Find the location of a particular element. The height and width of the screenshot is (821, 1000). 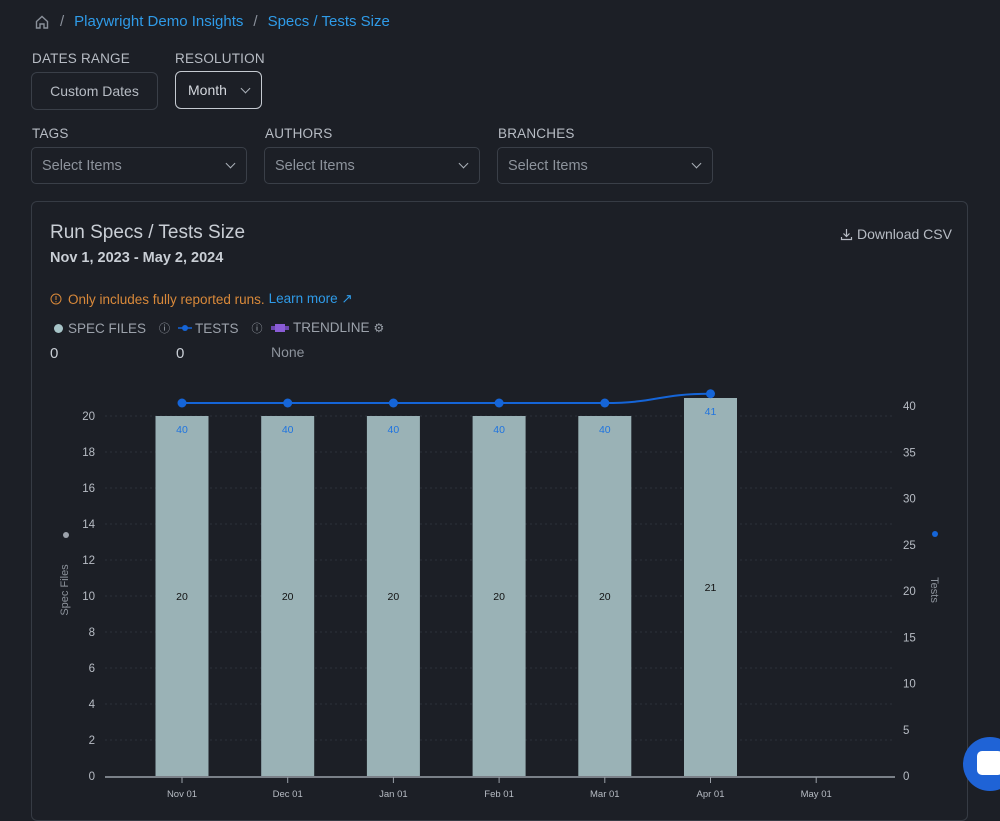

gear-icon: ⚙ is located at coordinates (379, 327).